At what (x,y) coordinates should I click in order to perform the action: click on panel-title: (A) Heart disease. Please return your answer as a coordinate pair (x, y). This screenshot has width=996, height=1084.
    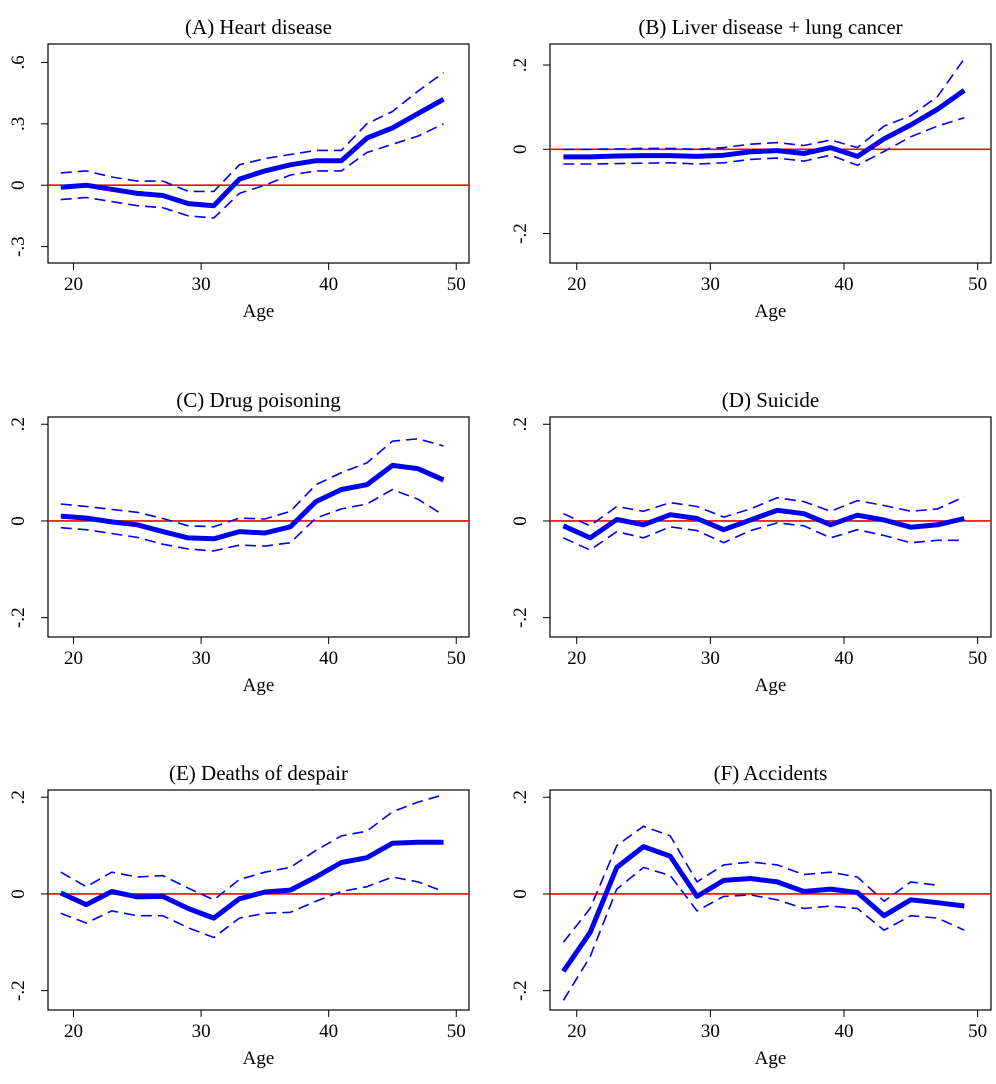
    Looking at the image, I should click on (258, 27).